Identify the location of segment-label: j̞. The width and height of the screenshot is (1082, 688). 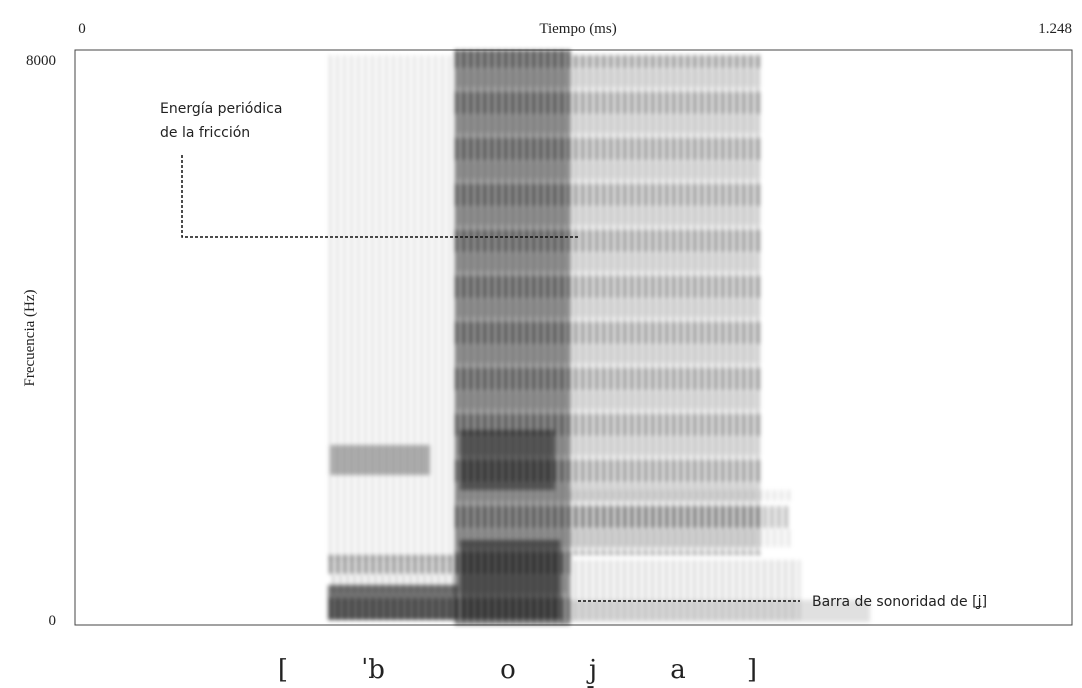
(591, 671).